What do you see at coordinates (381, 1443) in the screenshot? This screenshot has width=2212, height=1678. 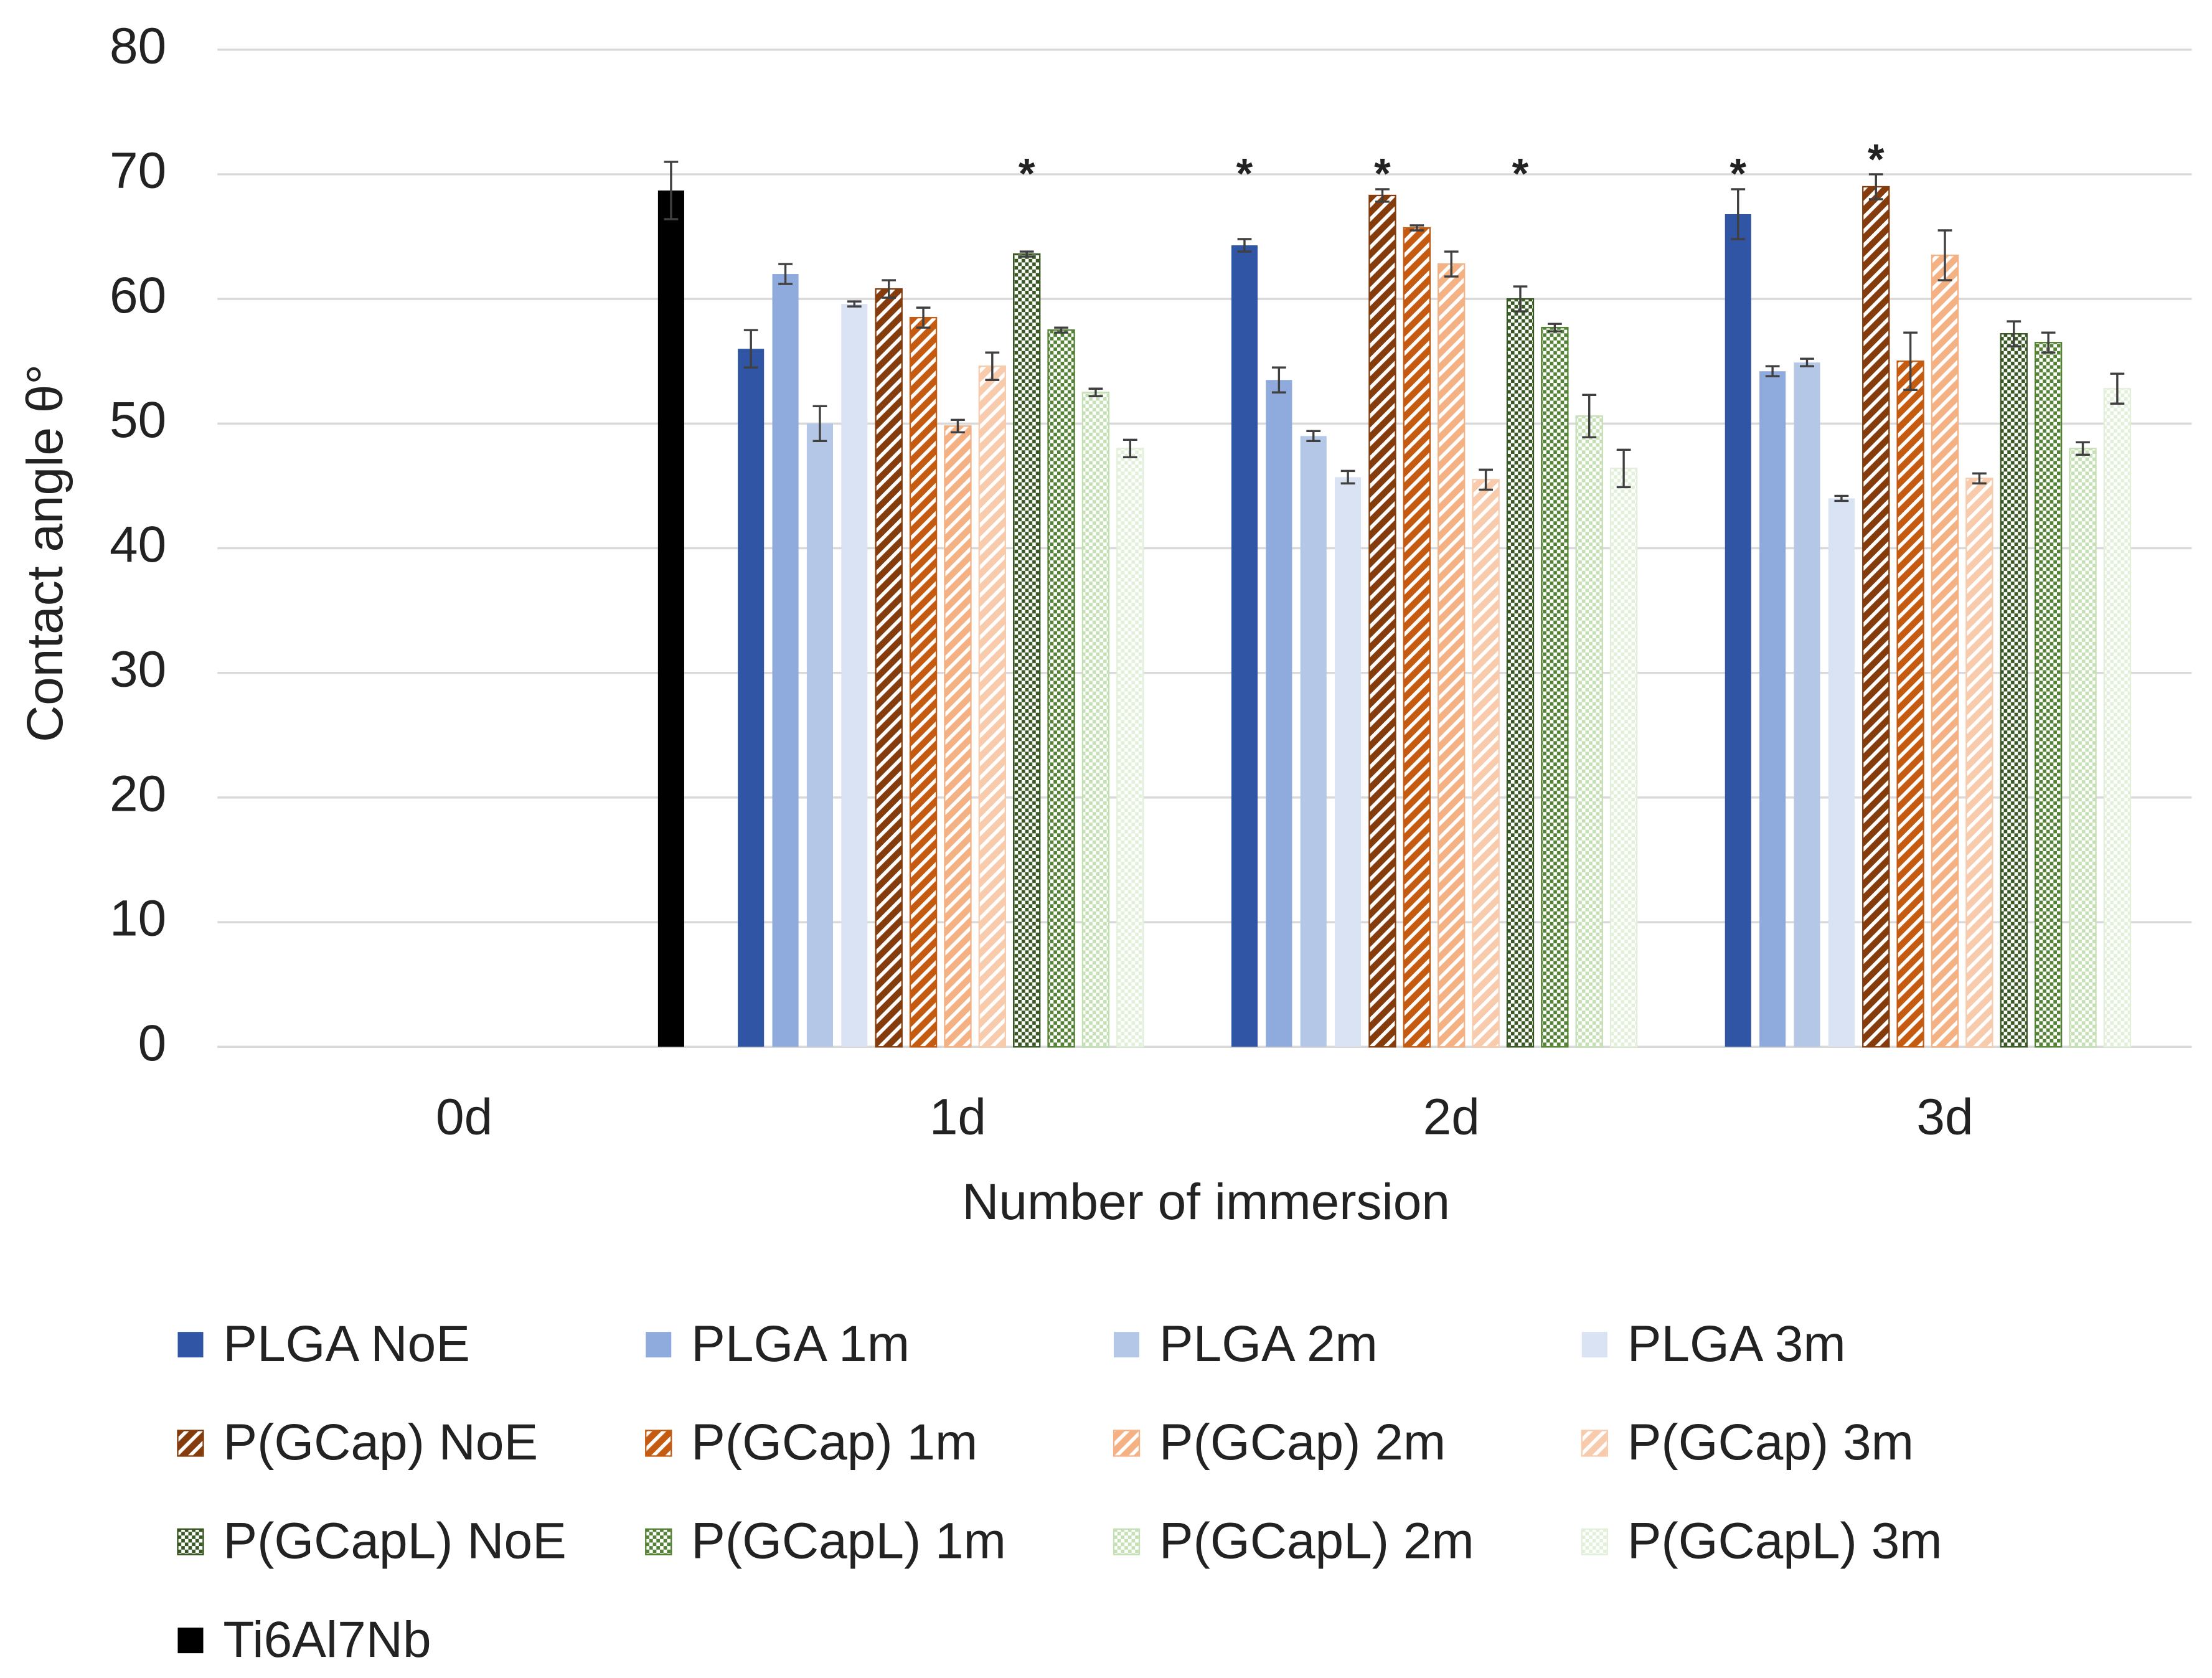 I see `legend-label: P(GCap) NoE` at bounding box center [381, 1443].